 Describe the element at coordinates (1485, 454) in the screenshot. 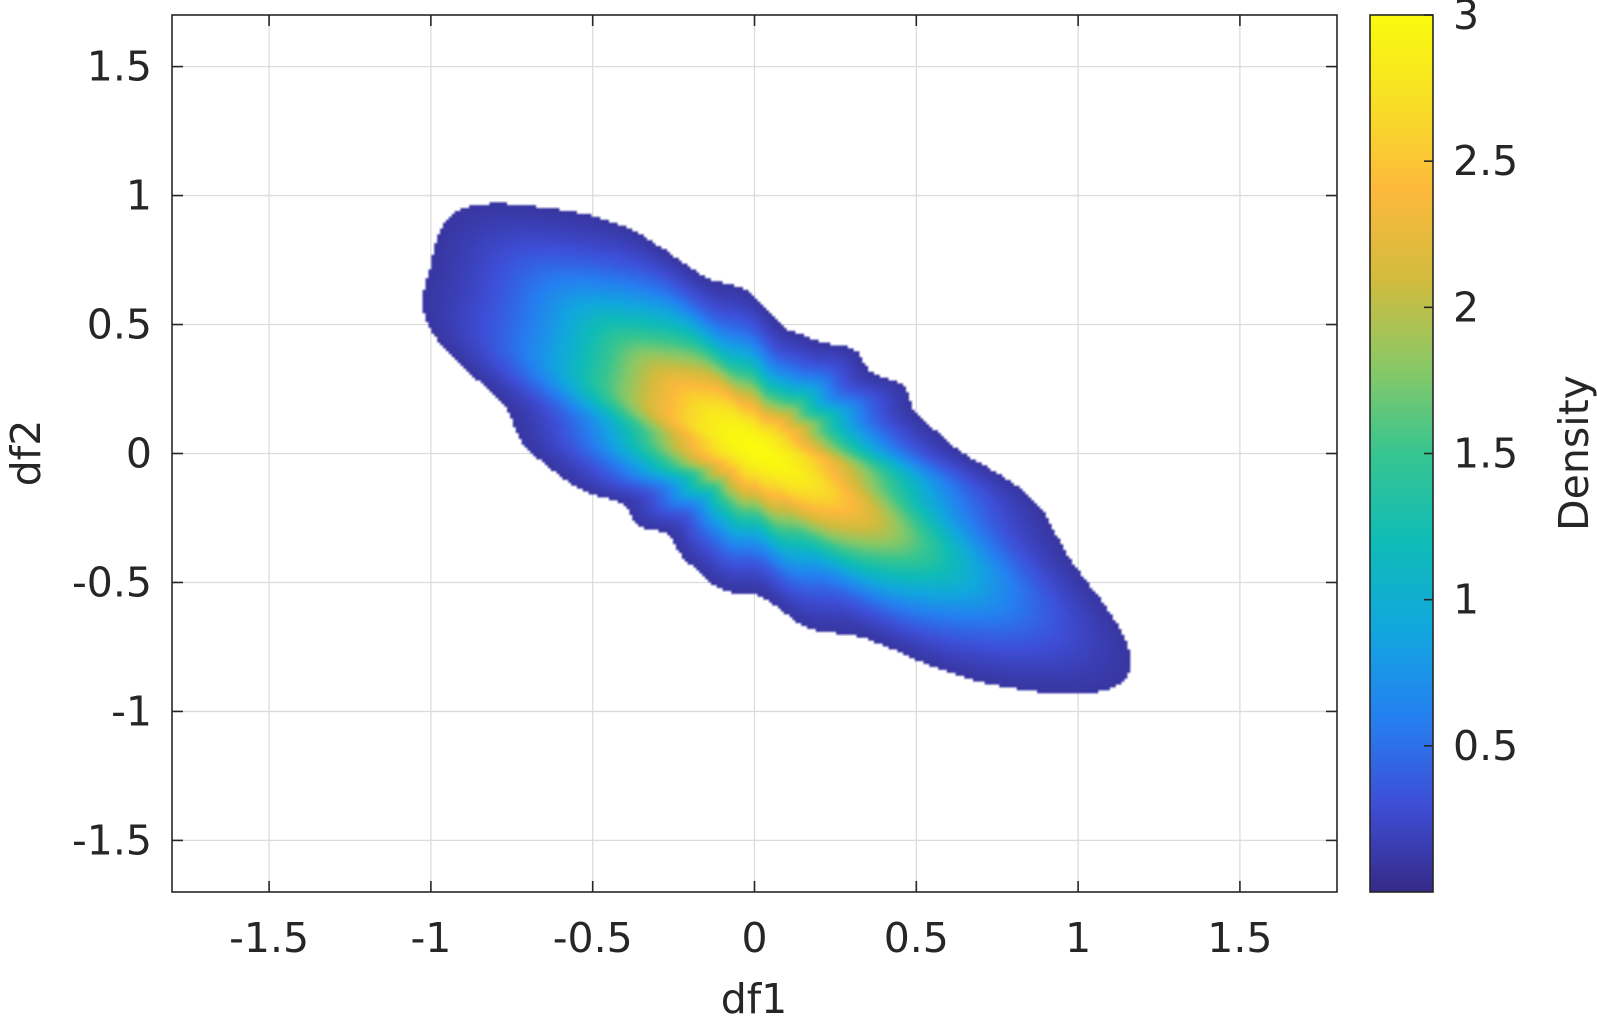

I see `colorbar-tick-label: 1.5` at that location.